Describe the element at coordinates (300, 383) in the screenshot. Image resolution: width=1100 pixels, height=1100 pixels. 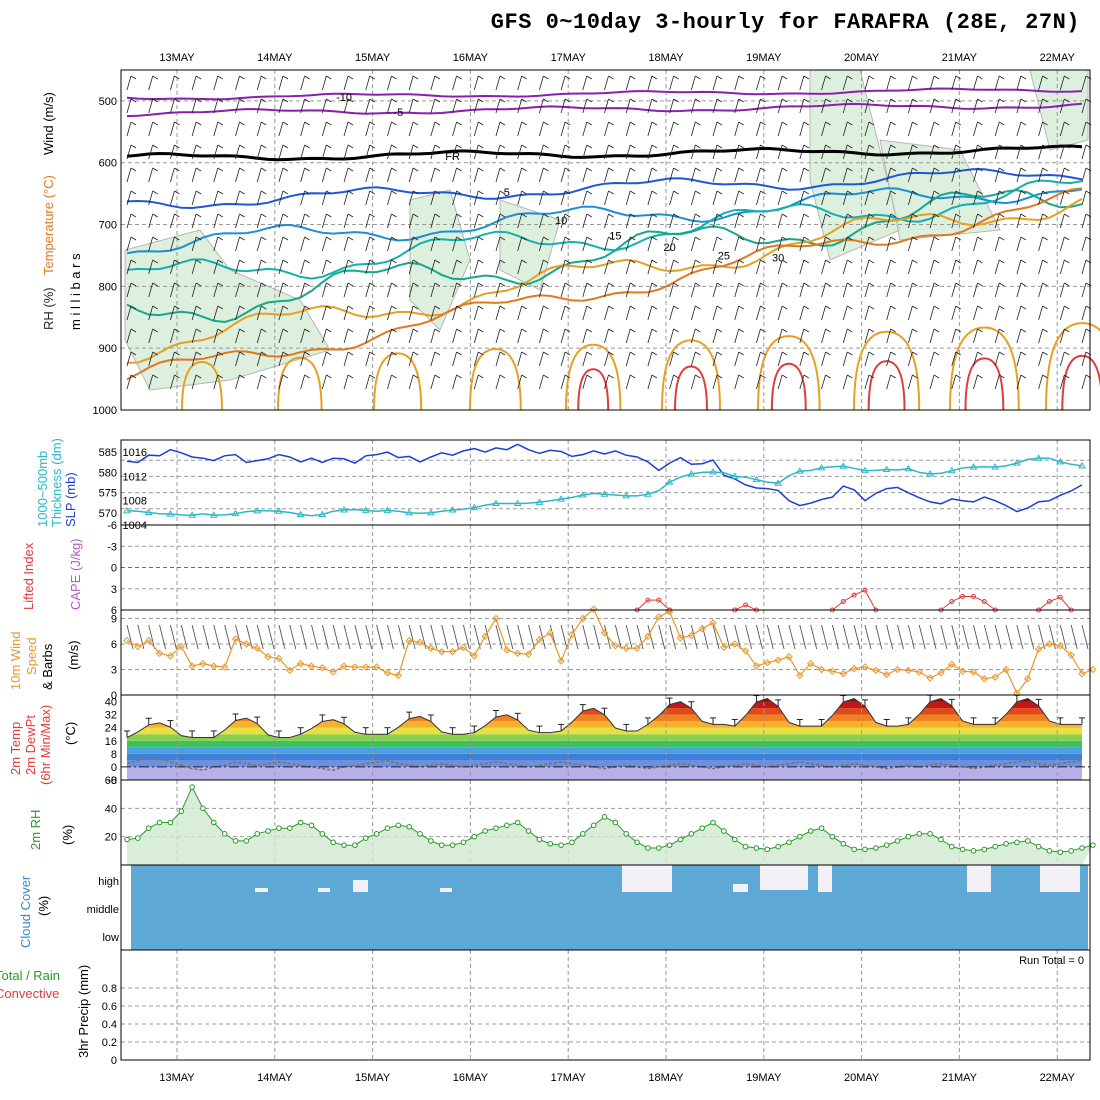
I see `warm-contour` at that location.